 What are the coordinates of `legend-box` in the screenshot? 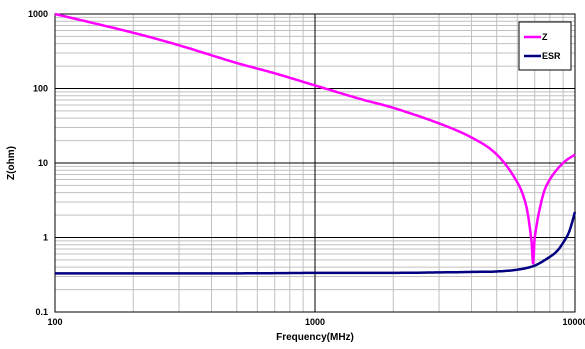 It's located at (545, 46).